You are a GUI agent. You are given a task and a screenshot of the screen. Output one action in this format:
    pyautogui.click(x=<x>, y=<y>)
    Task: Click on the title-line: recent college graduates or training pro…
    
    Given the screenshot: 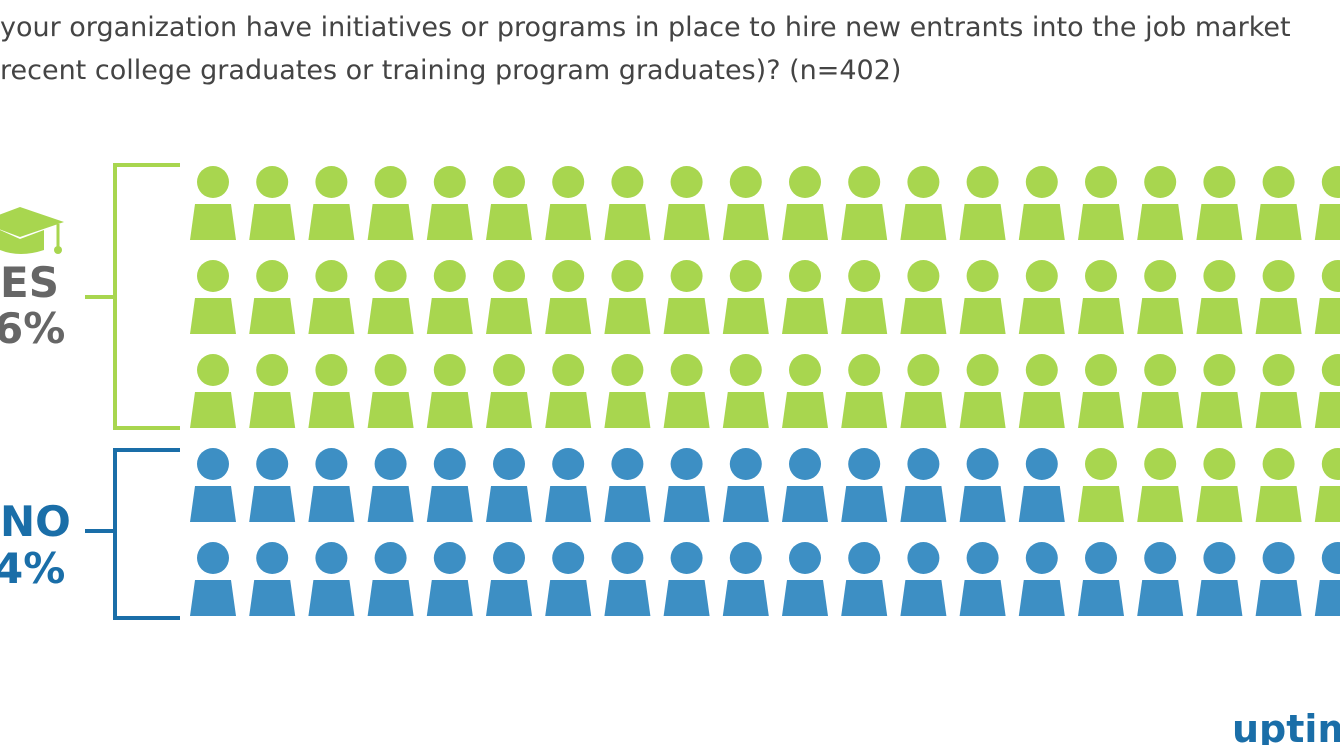 What is the action you would take?
    pyautogui.click(x=450, y=70)
    